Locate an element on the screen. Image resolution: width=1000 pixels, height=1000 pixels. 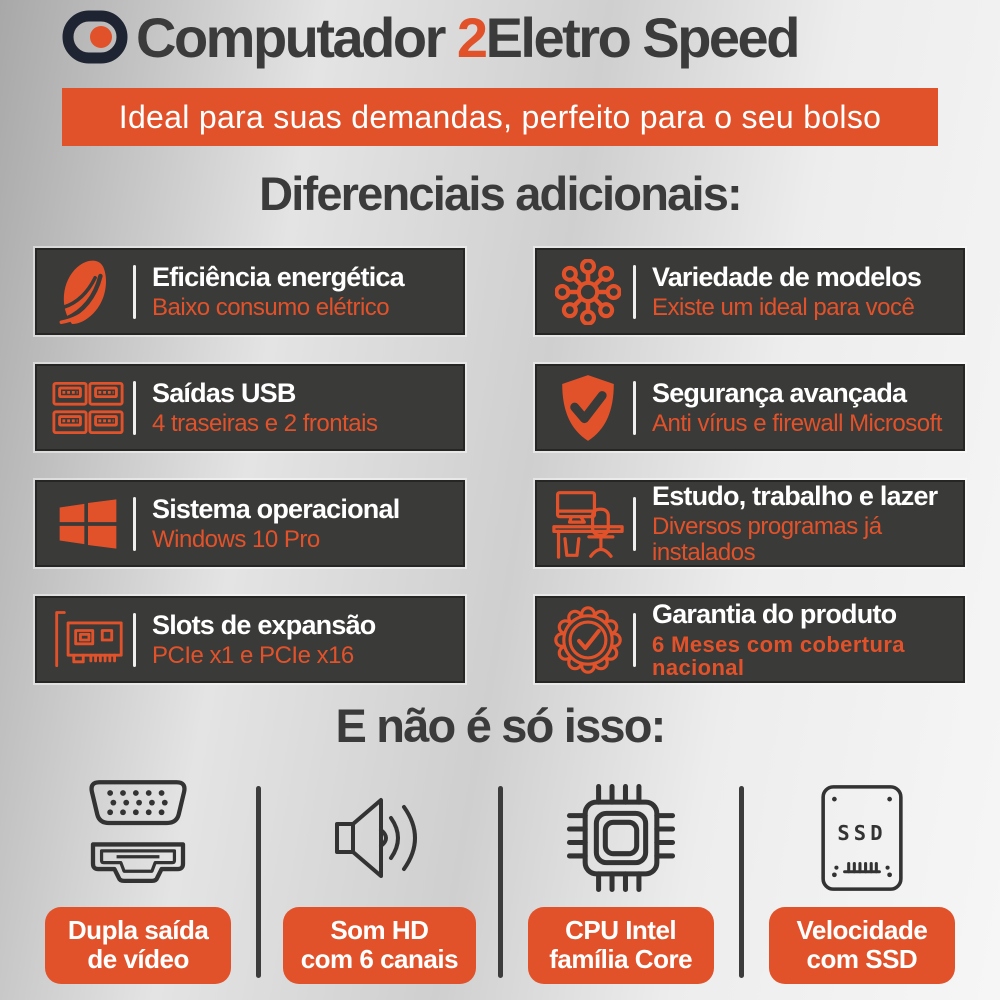
extra-cpu: CPU Intel família Core is located at coordinates (621, 878).